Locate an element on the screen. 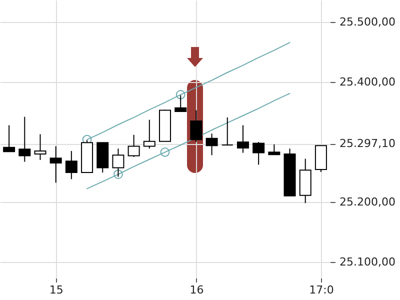 This screenshot has width=400, height=300. x-tick-label: 17:0 is located at coordinates (321, 290).